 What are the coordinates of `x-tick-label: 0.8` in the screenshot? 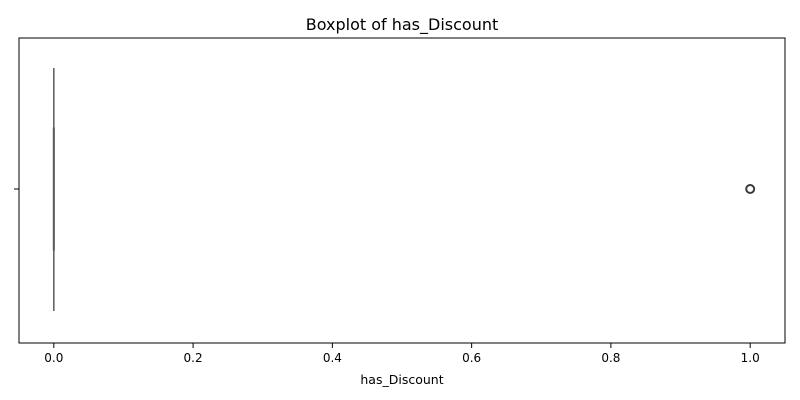 It's located at (610, 358).